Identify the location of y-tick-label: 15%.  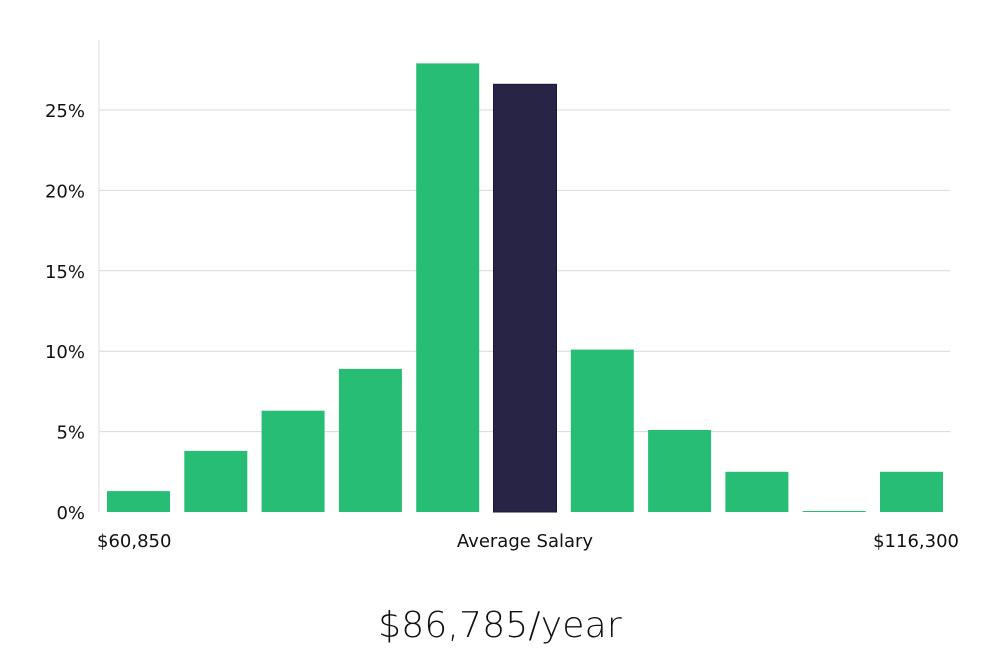
(65, 272).